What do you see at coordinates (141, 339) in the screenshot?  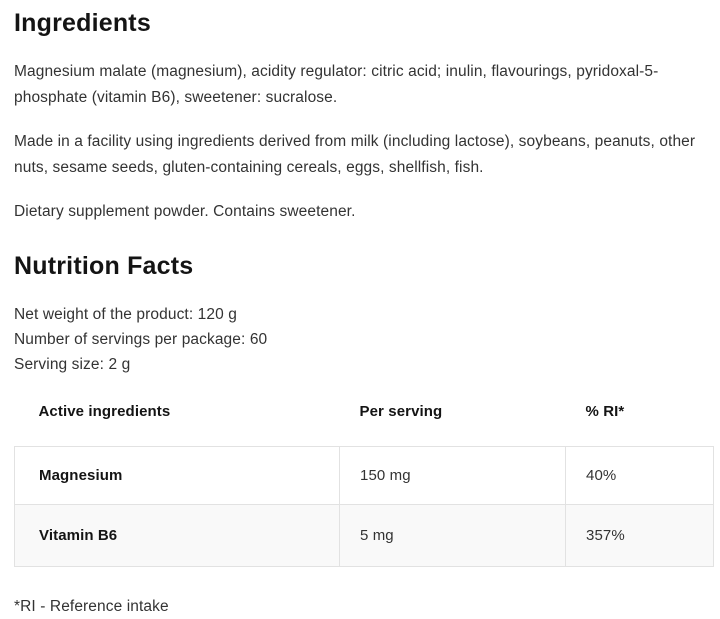 I see `servings-per-package-line: Number of servings per package: 60` at bounding box center [141, 339].